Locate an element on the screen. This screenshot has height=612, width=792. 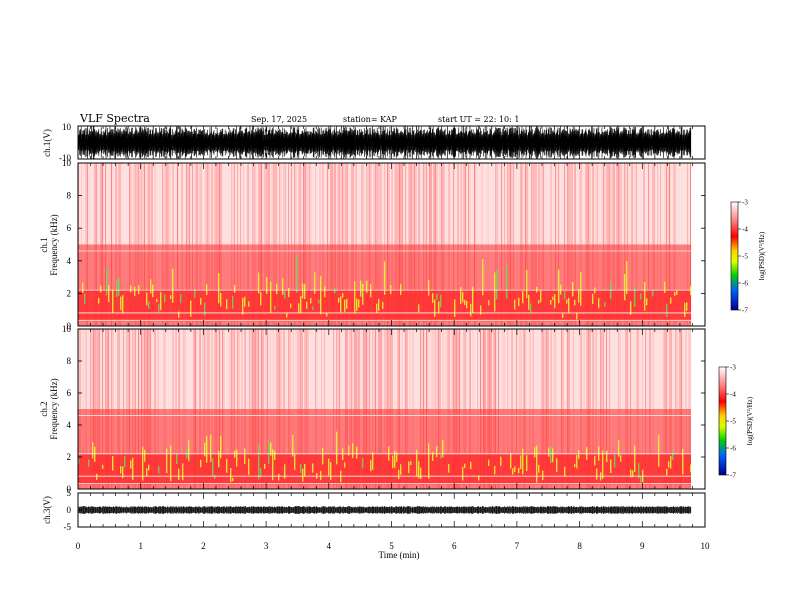
ch2-spectro-ytick-label: 2 is located at coordinates (69, 457).